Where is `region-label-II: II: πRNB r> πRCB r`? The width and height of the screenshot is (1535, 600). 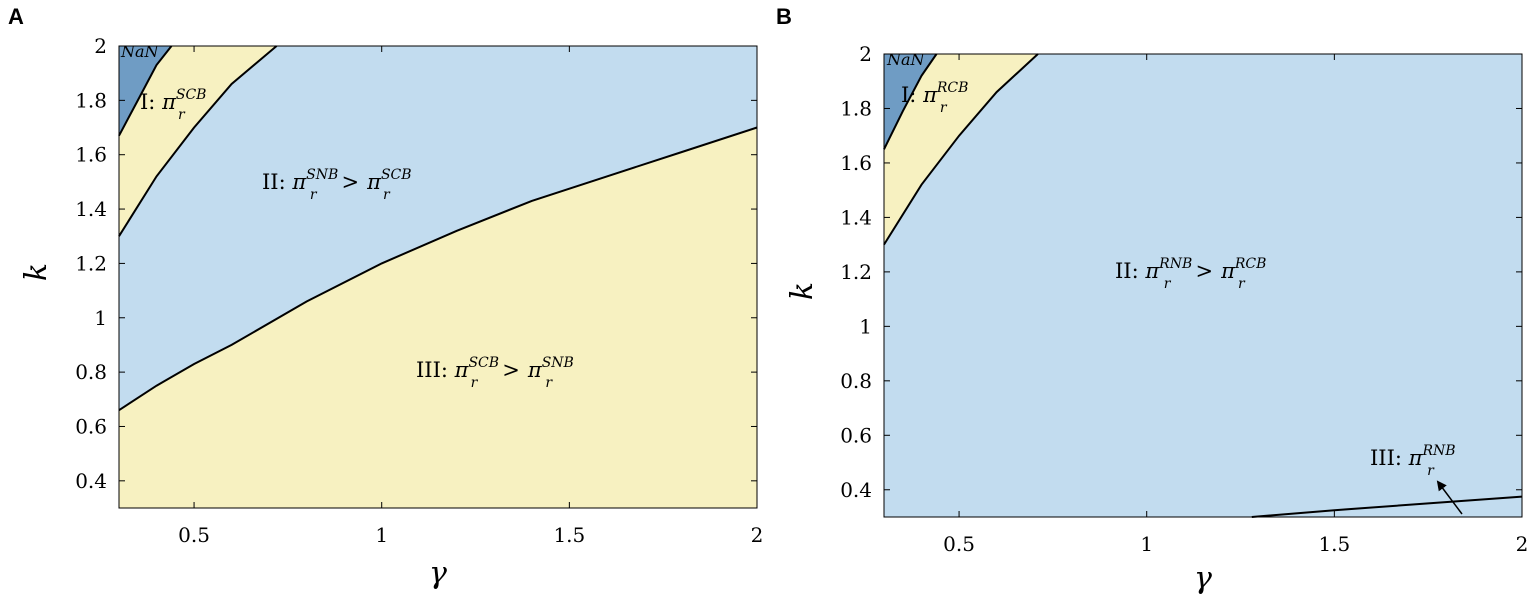 region-label-II: II: πRNB r> πRCB r is located at coordinates (1190, 274).